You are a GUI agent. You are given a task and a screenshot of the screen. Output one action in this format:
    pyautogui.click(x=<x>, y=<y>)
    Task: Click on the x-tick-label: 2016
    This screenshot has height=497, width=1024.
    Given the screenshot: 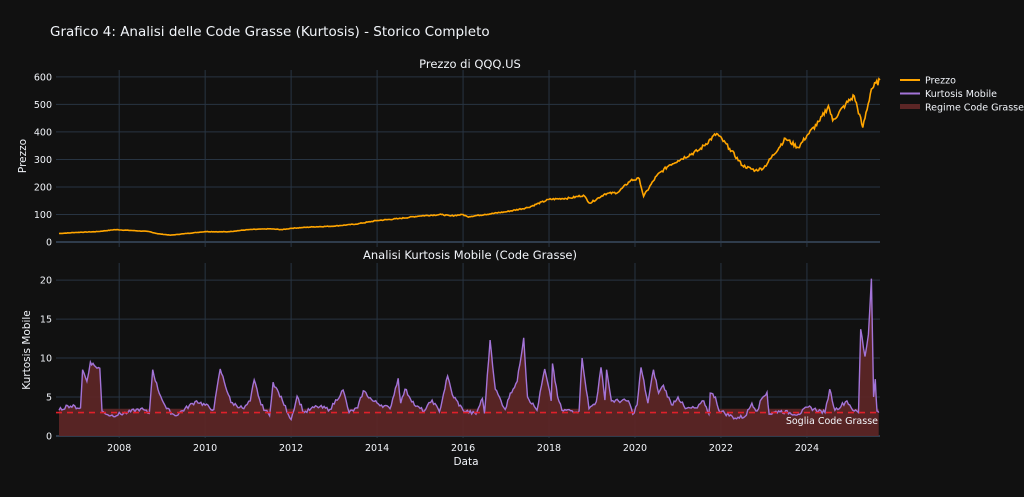 What is the action you would take?
    pyautogui.click(x=463, y=448)
    